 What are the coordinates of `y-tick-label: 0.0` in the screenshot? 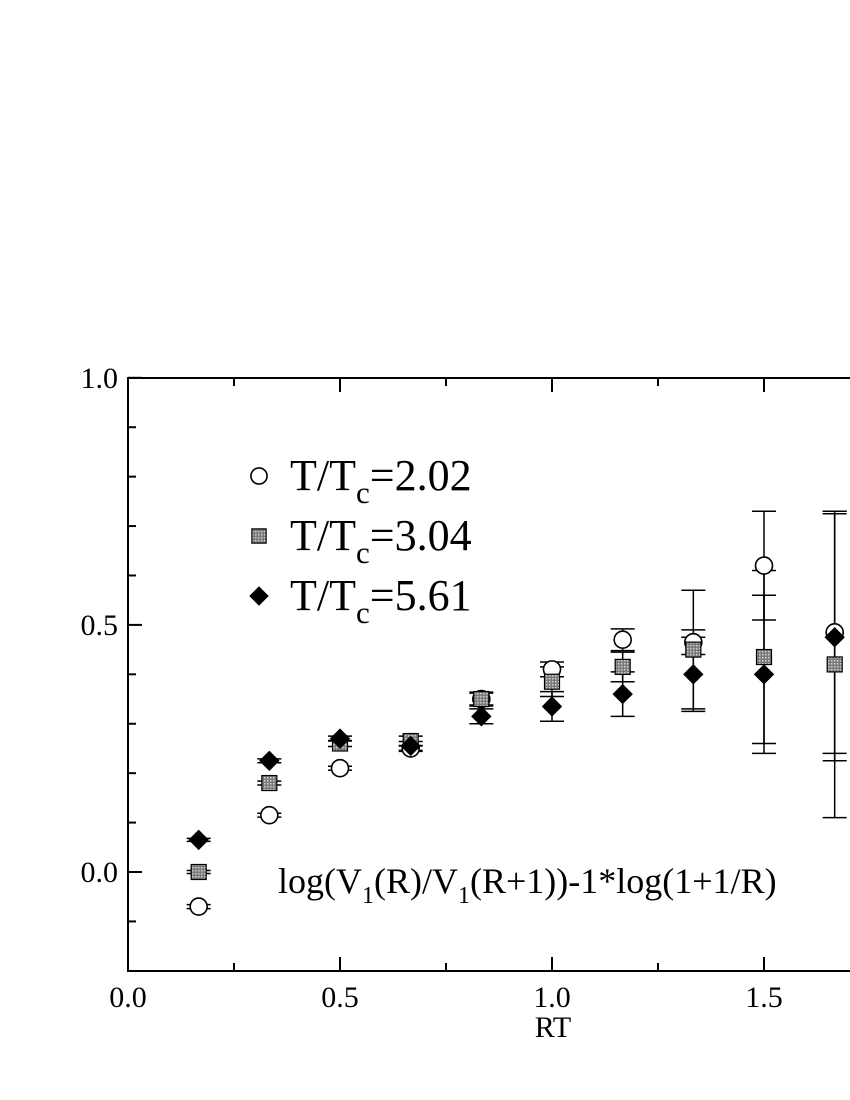 It's located at (100, 872).